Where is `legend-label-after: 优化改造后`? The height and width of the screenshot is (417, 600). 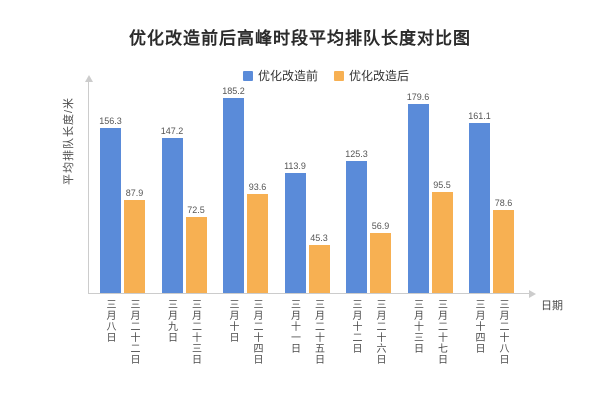
legend-label-after: 优化改造后 is located at coordinates (379, 76).